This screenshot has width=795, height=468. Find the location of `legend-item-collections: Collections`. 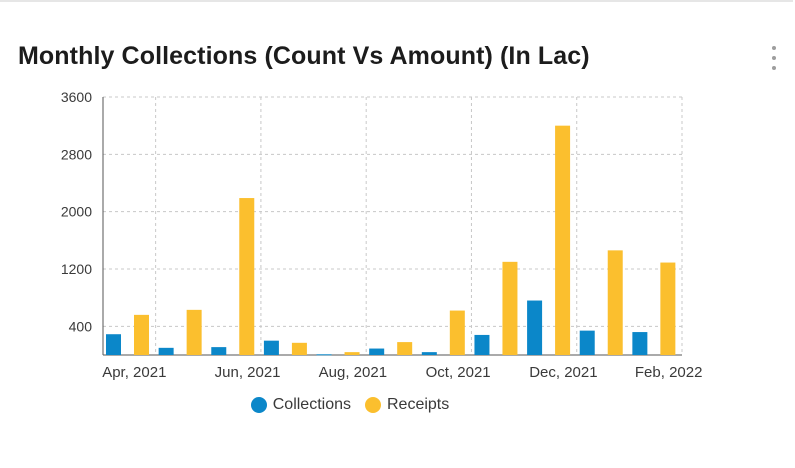

legend-item-collections: Collections is located at coordinates (300, 405).